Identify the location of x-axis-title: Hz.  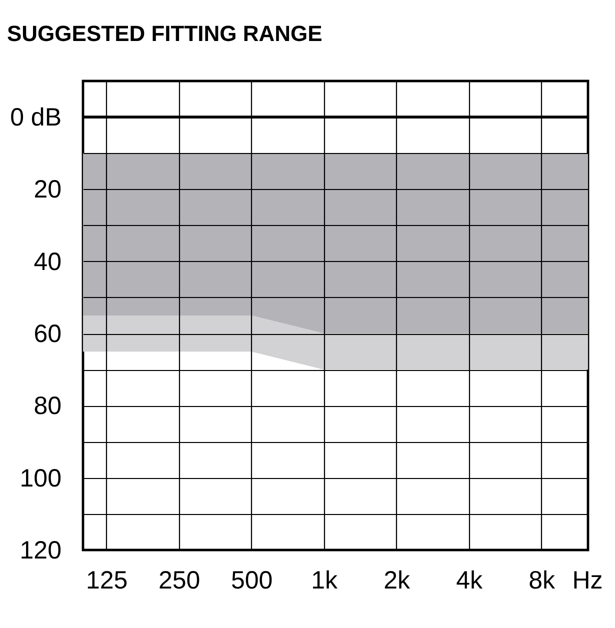
(587, 580).